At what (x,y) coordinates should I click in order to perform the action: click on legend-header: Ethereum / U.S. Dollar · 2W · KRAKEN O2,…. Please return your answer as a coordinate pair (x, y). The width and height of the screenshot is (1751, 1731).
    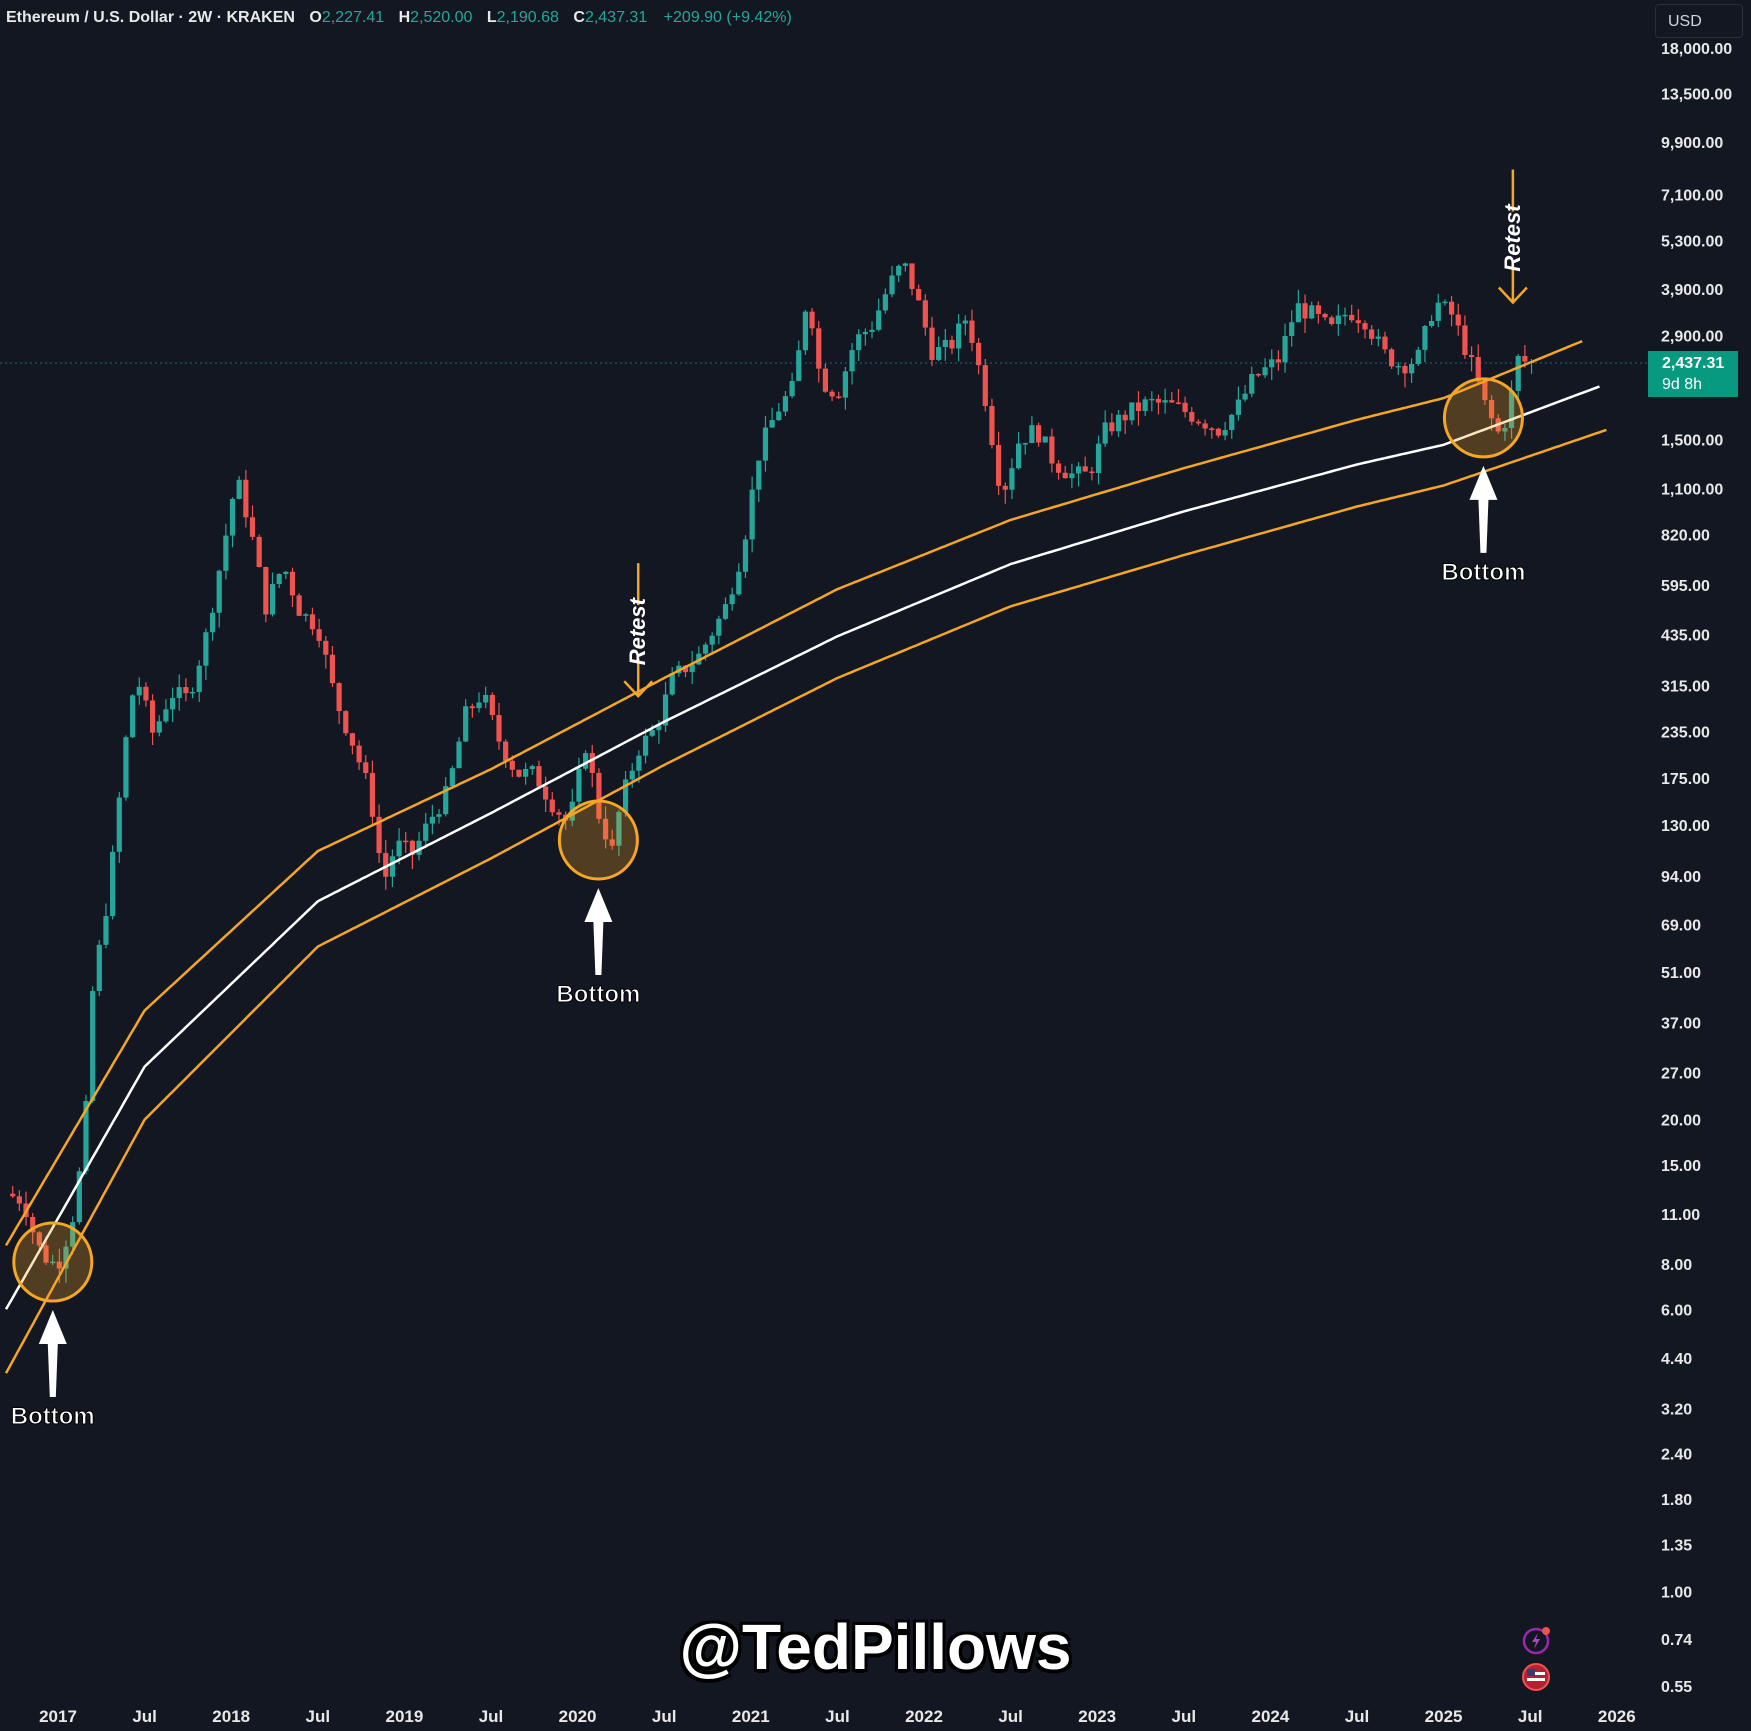
    Looking at the image, I should click on (399, 18).